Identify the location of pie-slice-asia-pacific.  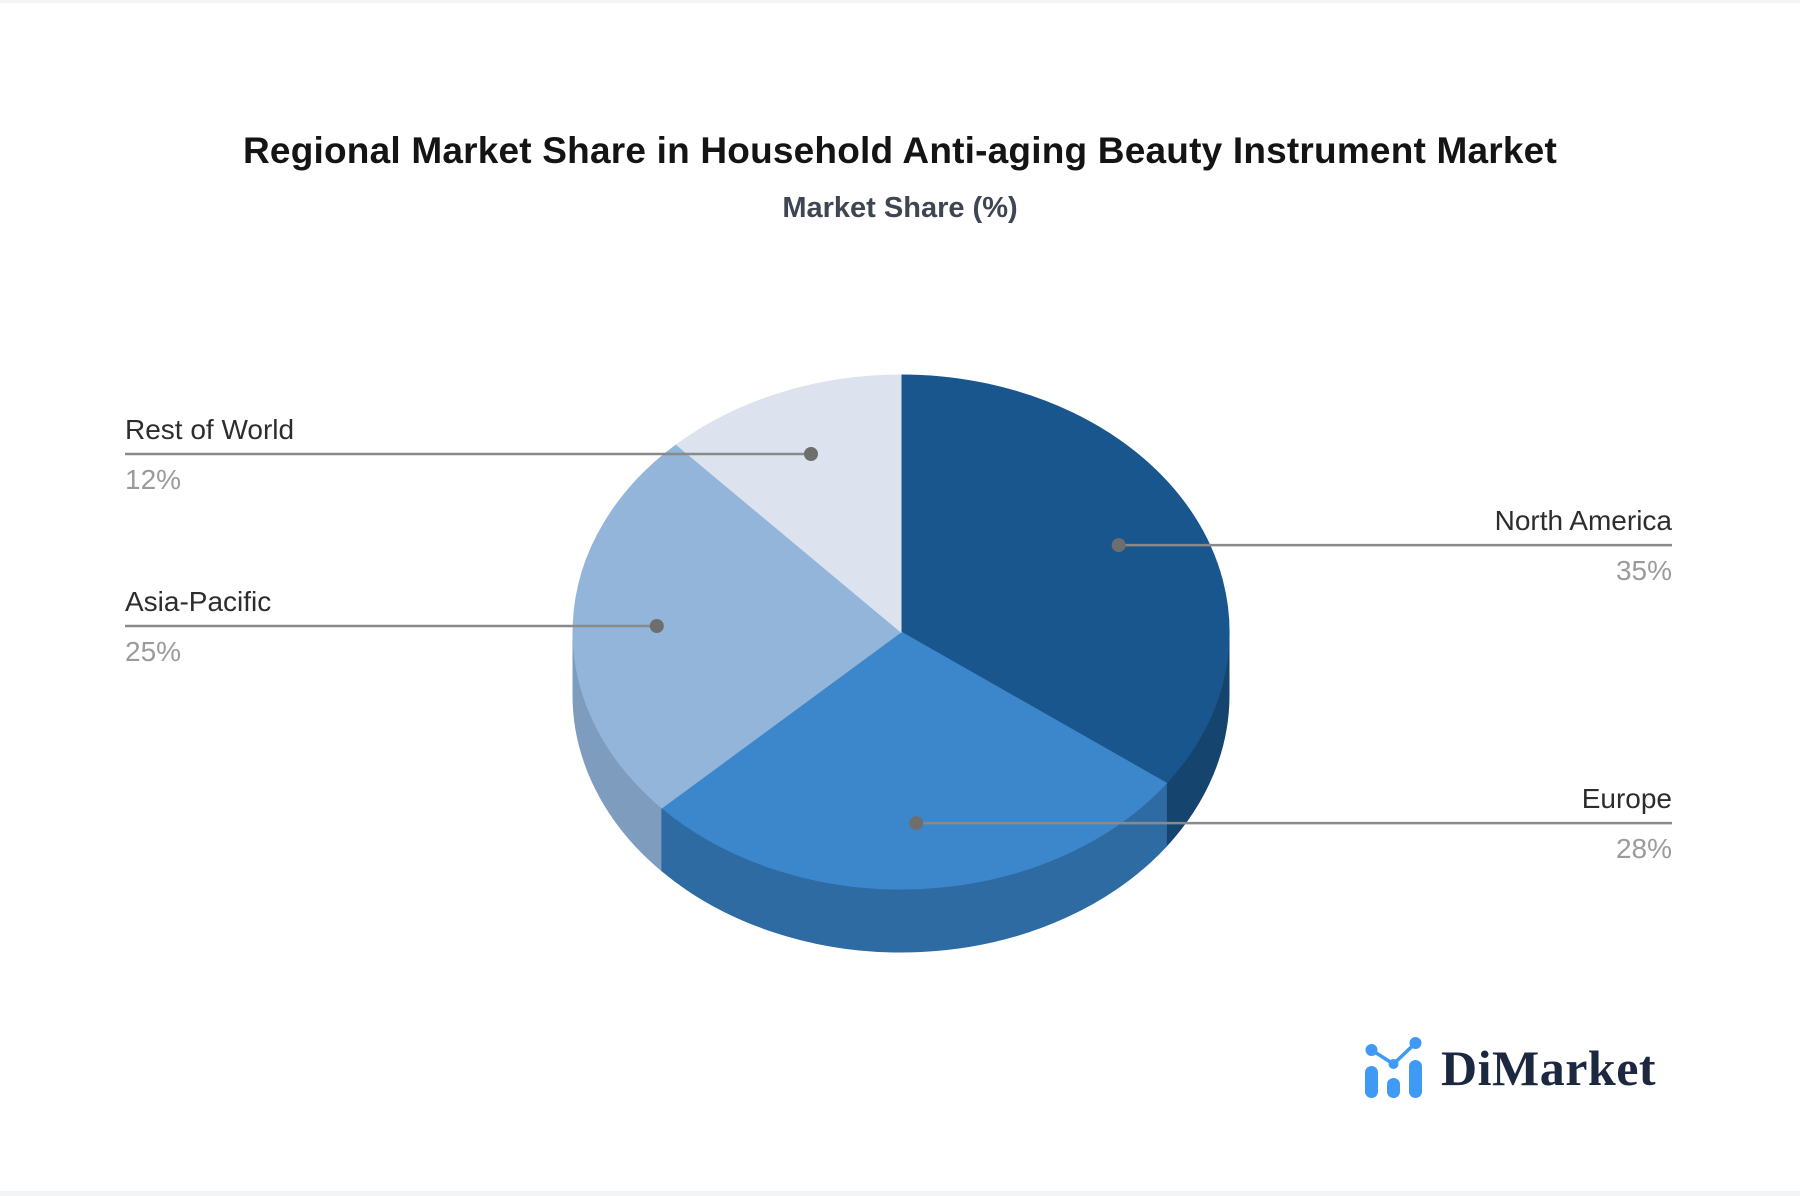
(737, 626).